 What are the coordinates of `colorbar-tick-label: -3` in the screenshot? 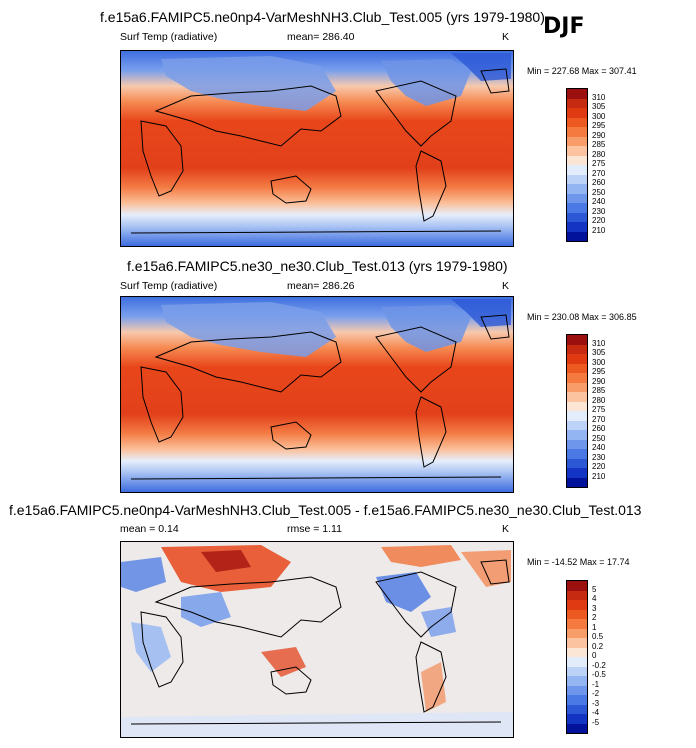 It's located at (596, 703).